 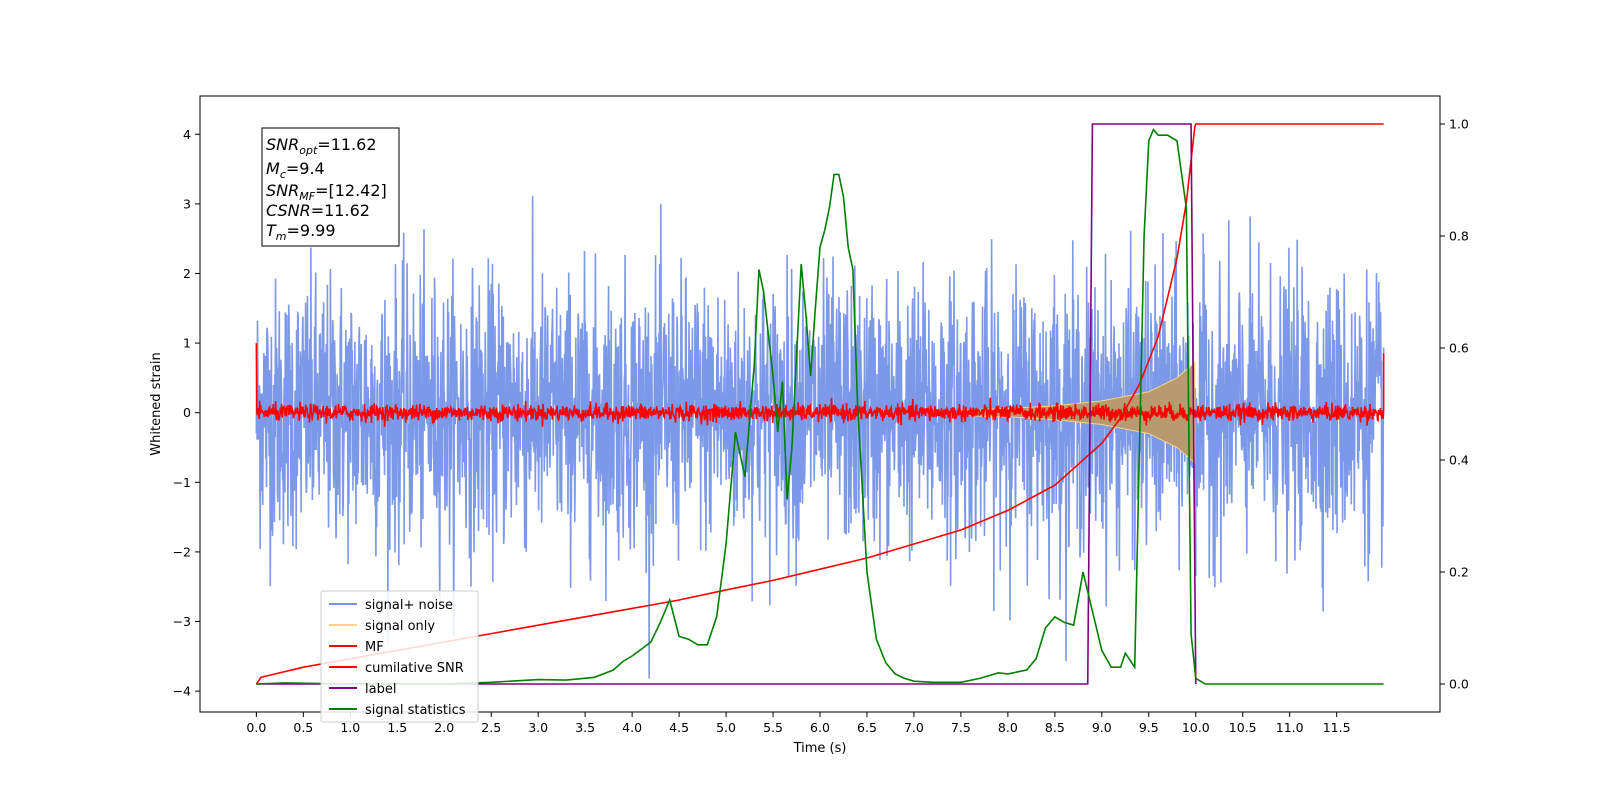 What do you see at coordinates (820, 727) in the screenshot?
I see `x-tick-label: 6.0` at bounding box center [820, 727].